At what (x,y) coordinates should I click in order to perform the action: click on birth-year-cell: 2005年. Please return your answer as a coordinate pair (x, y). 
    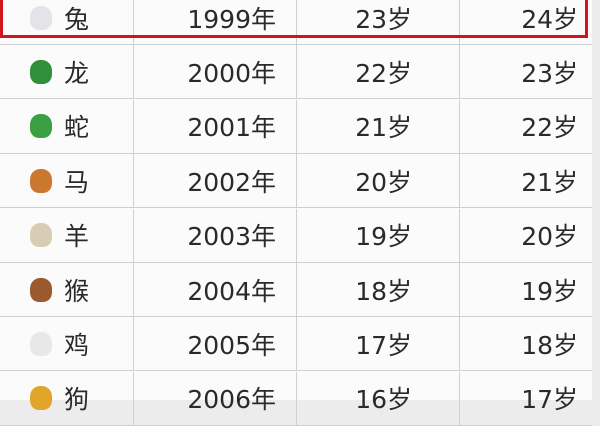
    Looking at the image, I should click on (215, 344).